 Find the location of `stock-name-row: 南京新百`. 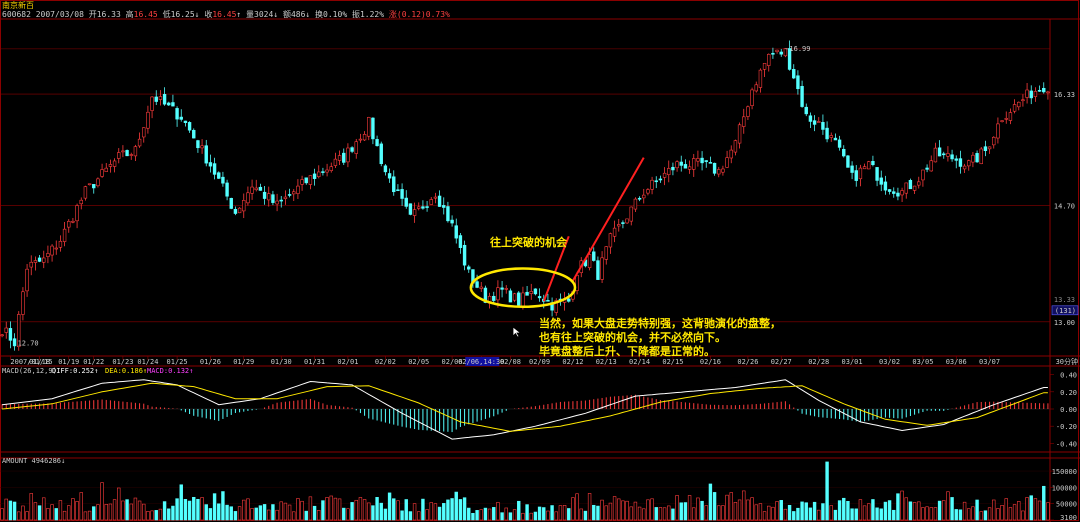

stock-name-row: 南京新百 is located at coordinates (18, 6).